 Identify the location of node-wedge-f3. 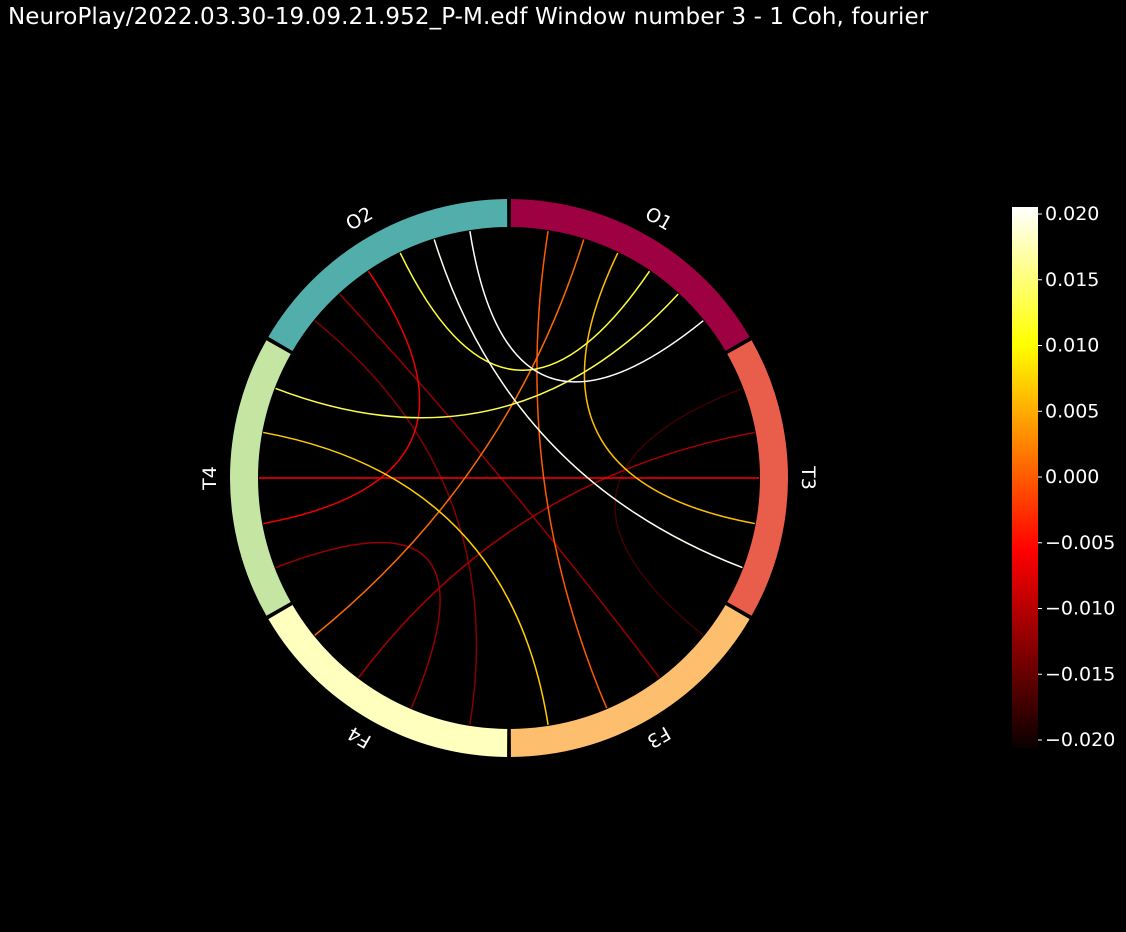
(630, 681).